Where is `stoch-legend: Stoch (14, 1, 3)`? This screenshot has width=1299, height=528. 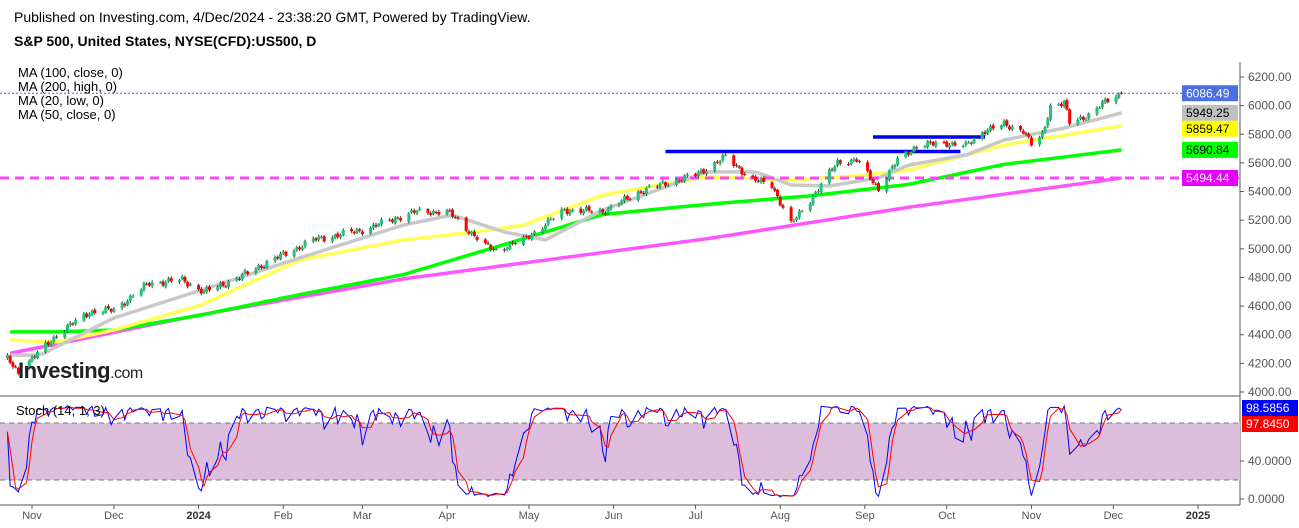
stoch-legend: Stoch (14, 1, 3) is located at coordinates (60, 410).